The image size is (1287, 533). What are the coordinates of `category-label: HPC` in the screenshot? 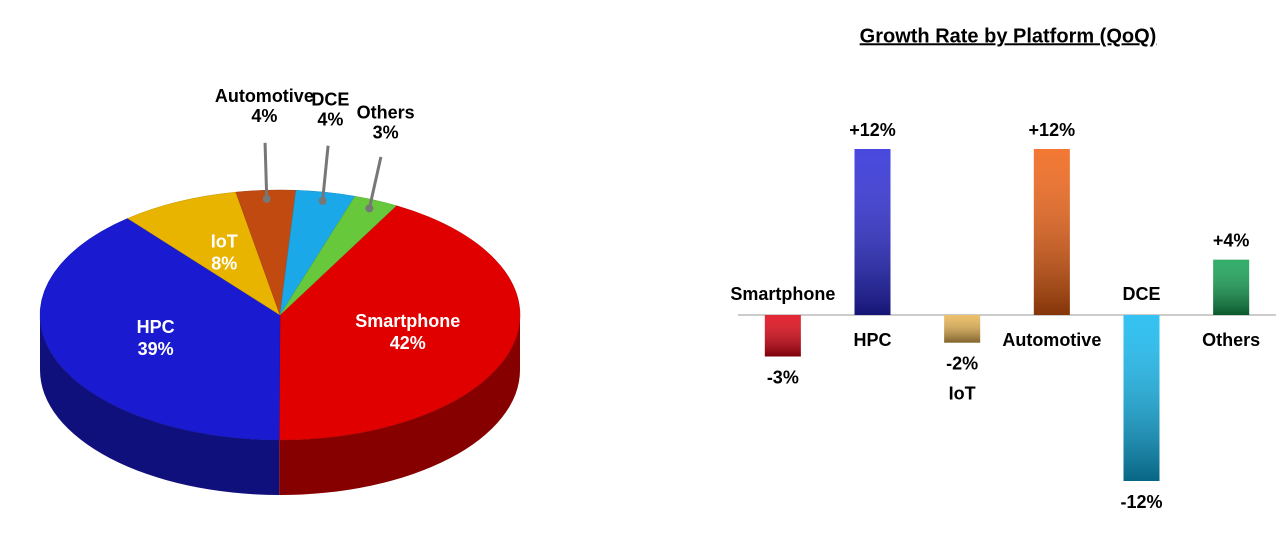 It's located at (872, 340).